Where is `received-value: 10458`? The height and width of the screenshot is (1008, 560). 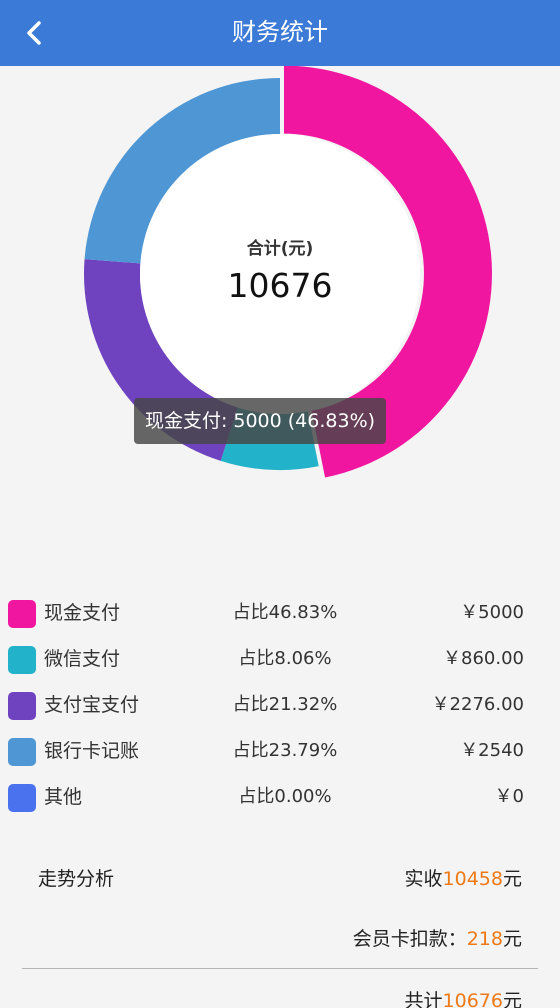
received-value: 10458 is located at coordinates (472, 879).